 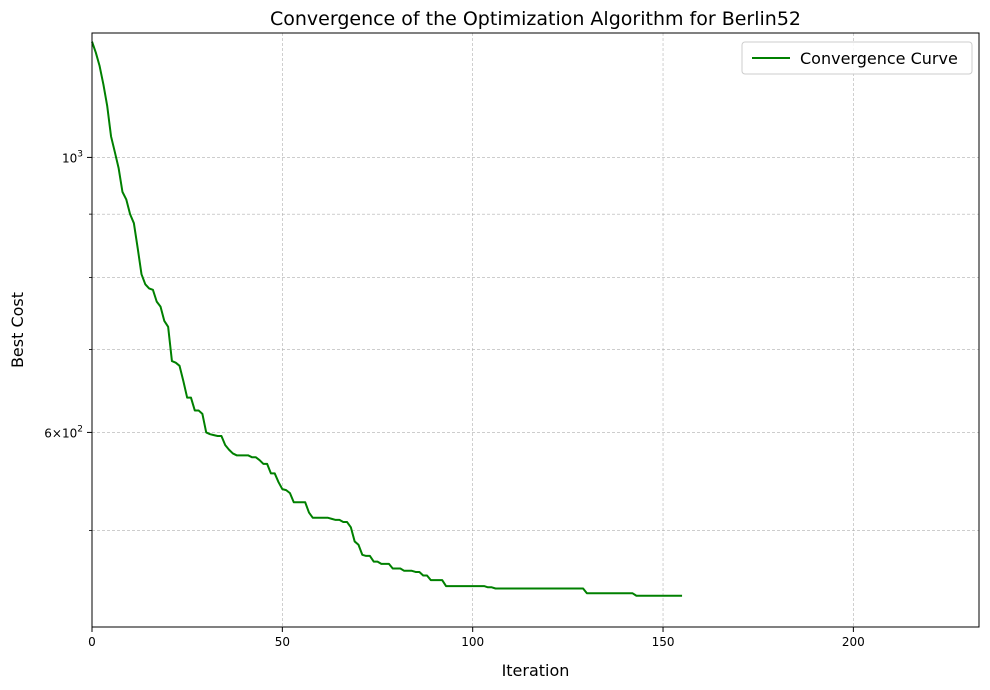 What do you see at coordinates (17, 330) in the screenshot?
I see `y-axis-label: Best Cost` at bounding box center [17, 330].